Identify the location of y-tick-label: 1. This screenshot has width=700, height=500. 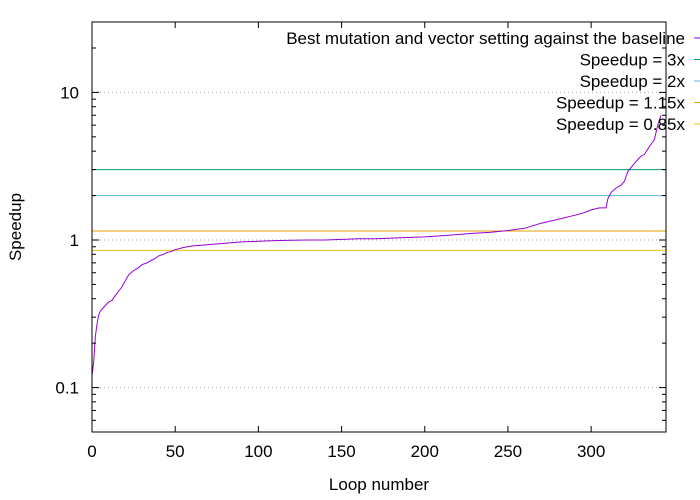
(74, 240).